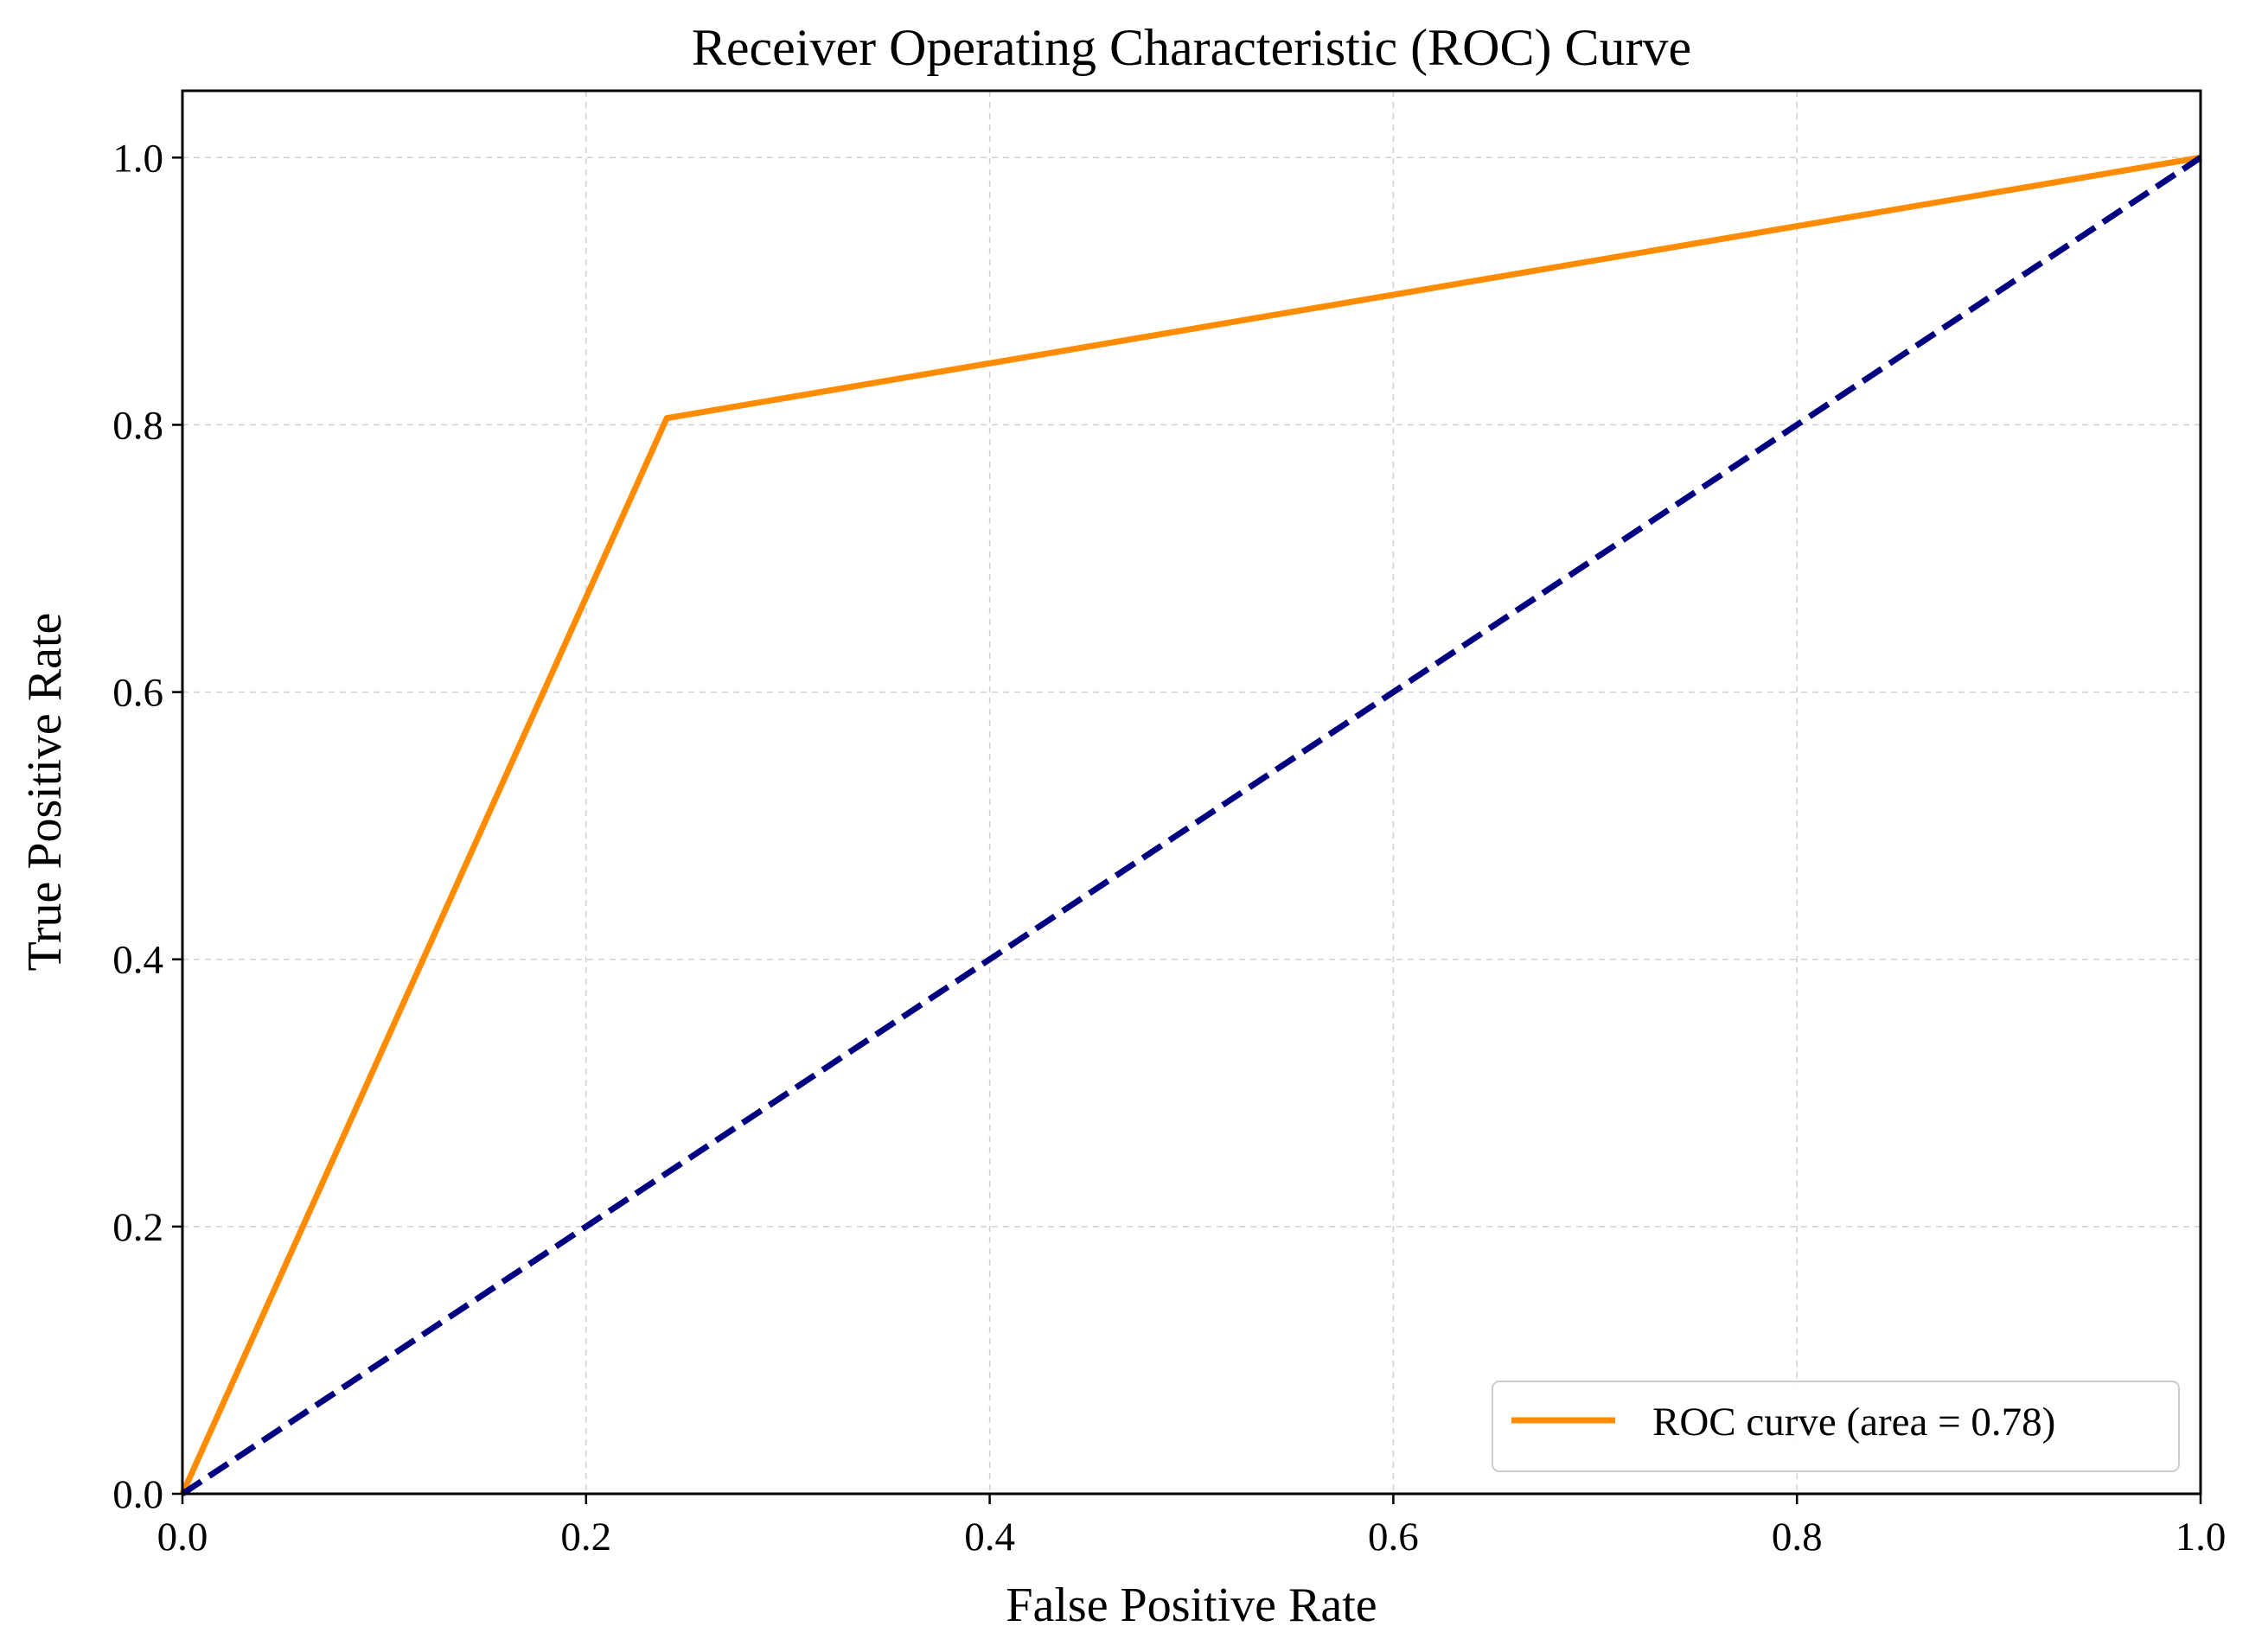 The width and height of the screenshot is (2249, 1652). What do you see at coordinates (137, 693) in the screenshot?
I see `y-tick-label: 0.6` at bounding box center [137, 693].